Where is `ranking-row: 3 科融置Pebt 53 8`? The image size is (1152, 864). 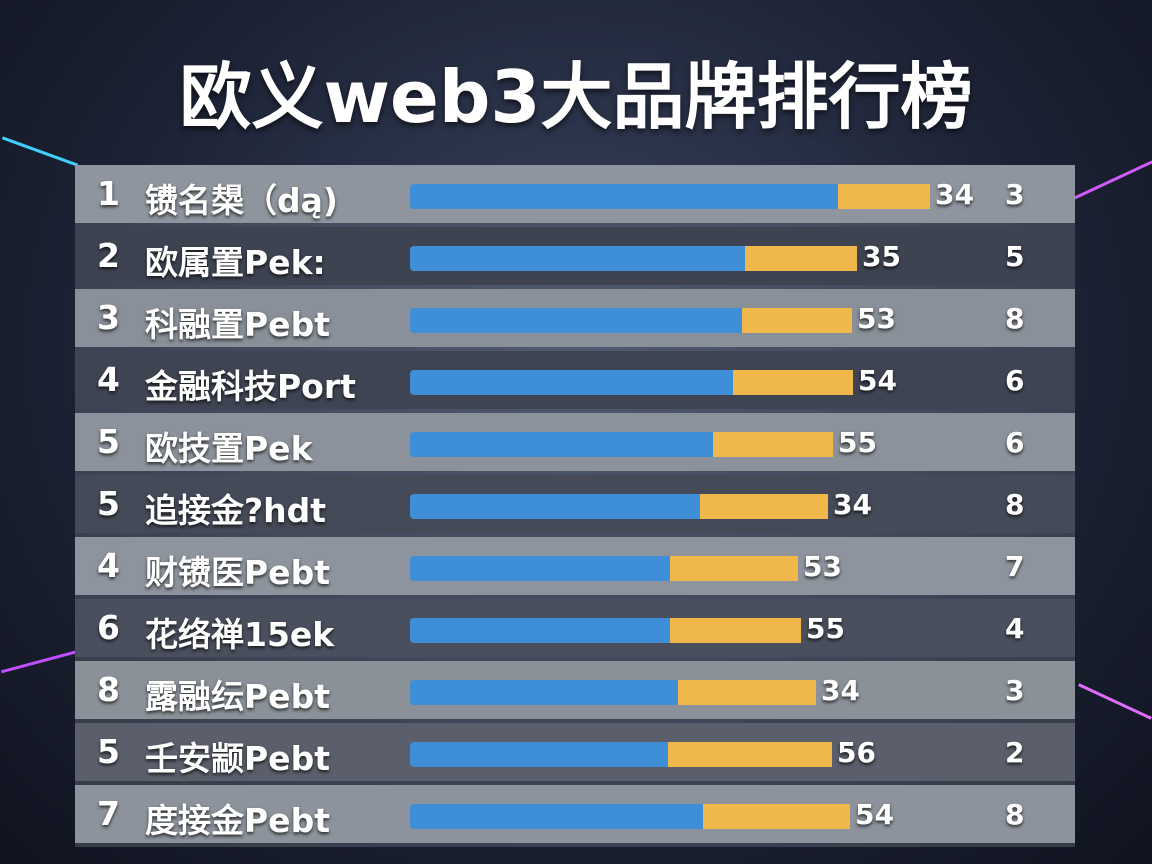
ranking-row: 3 科融置Pebt 53 8 is located at coordinates (575, 318).